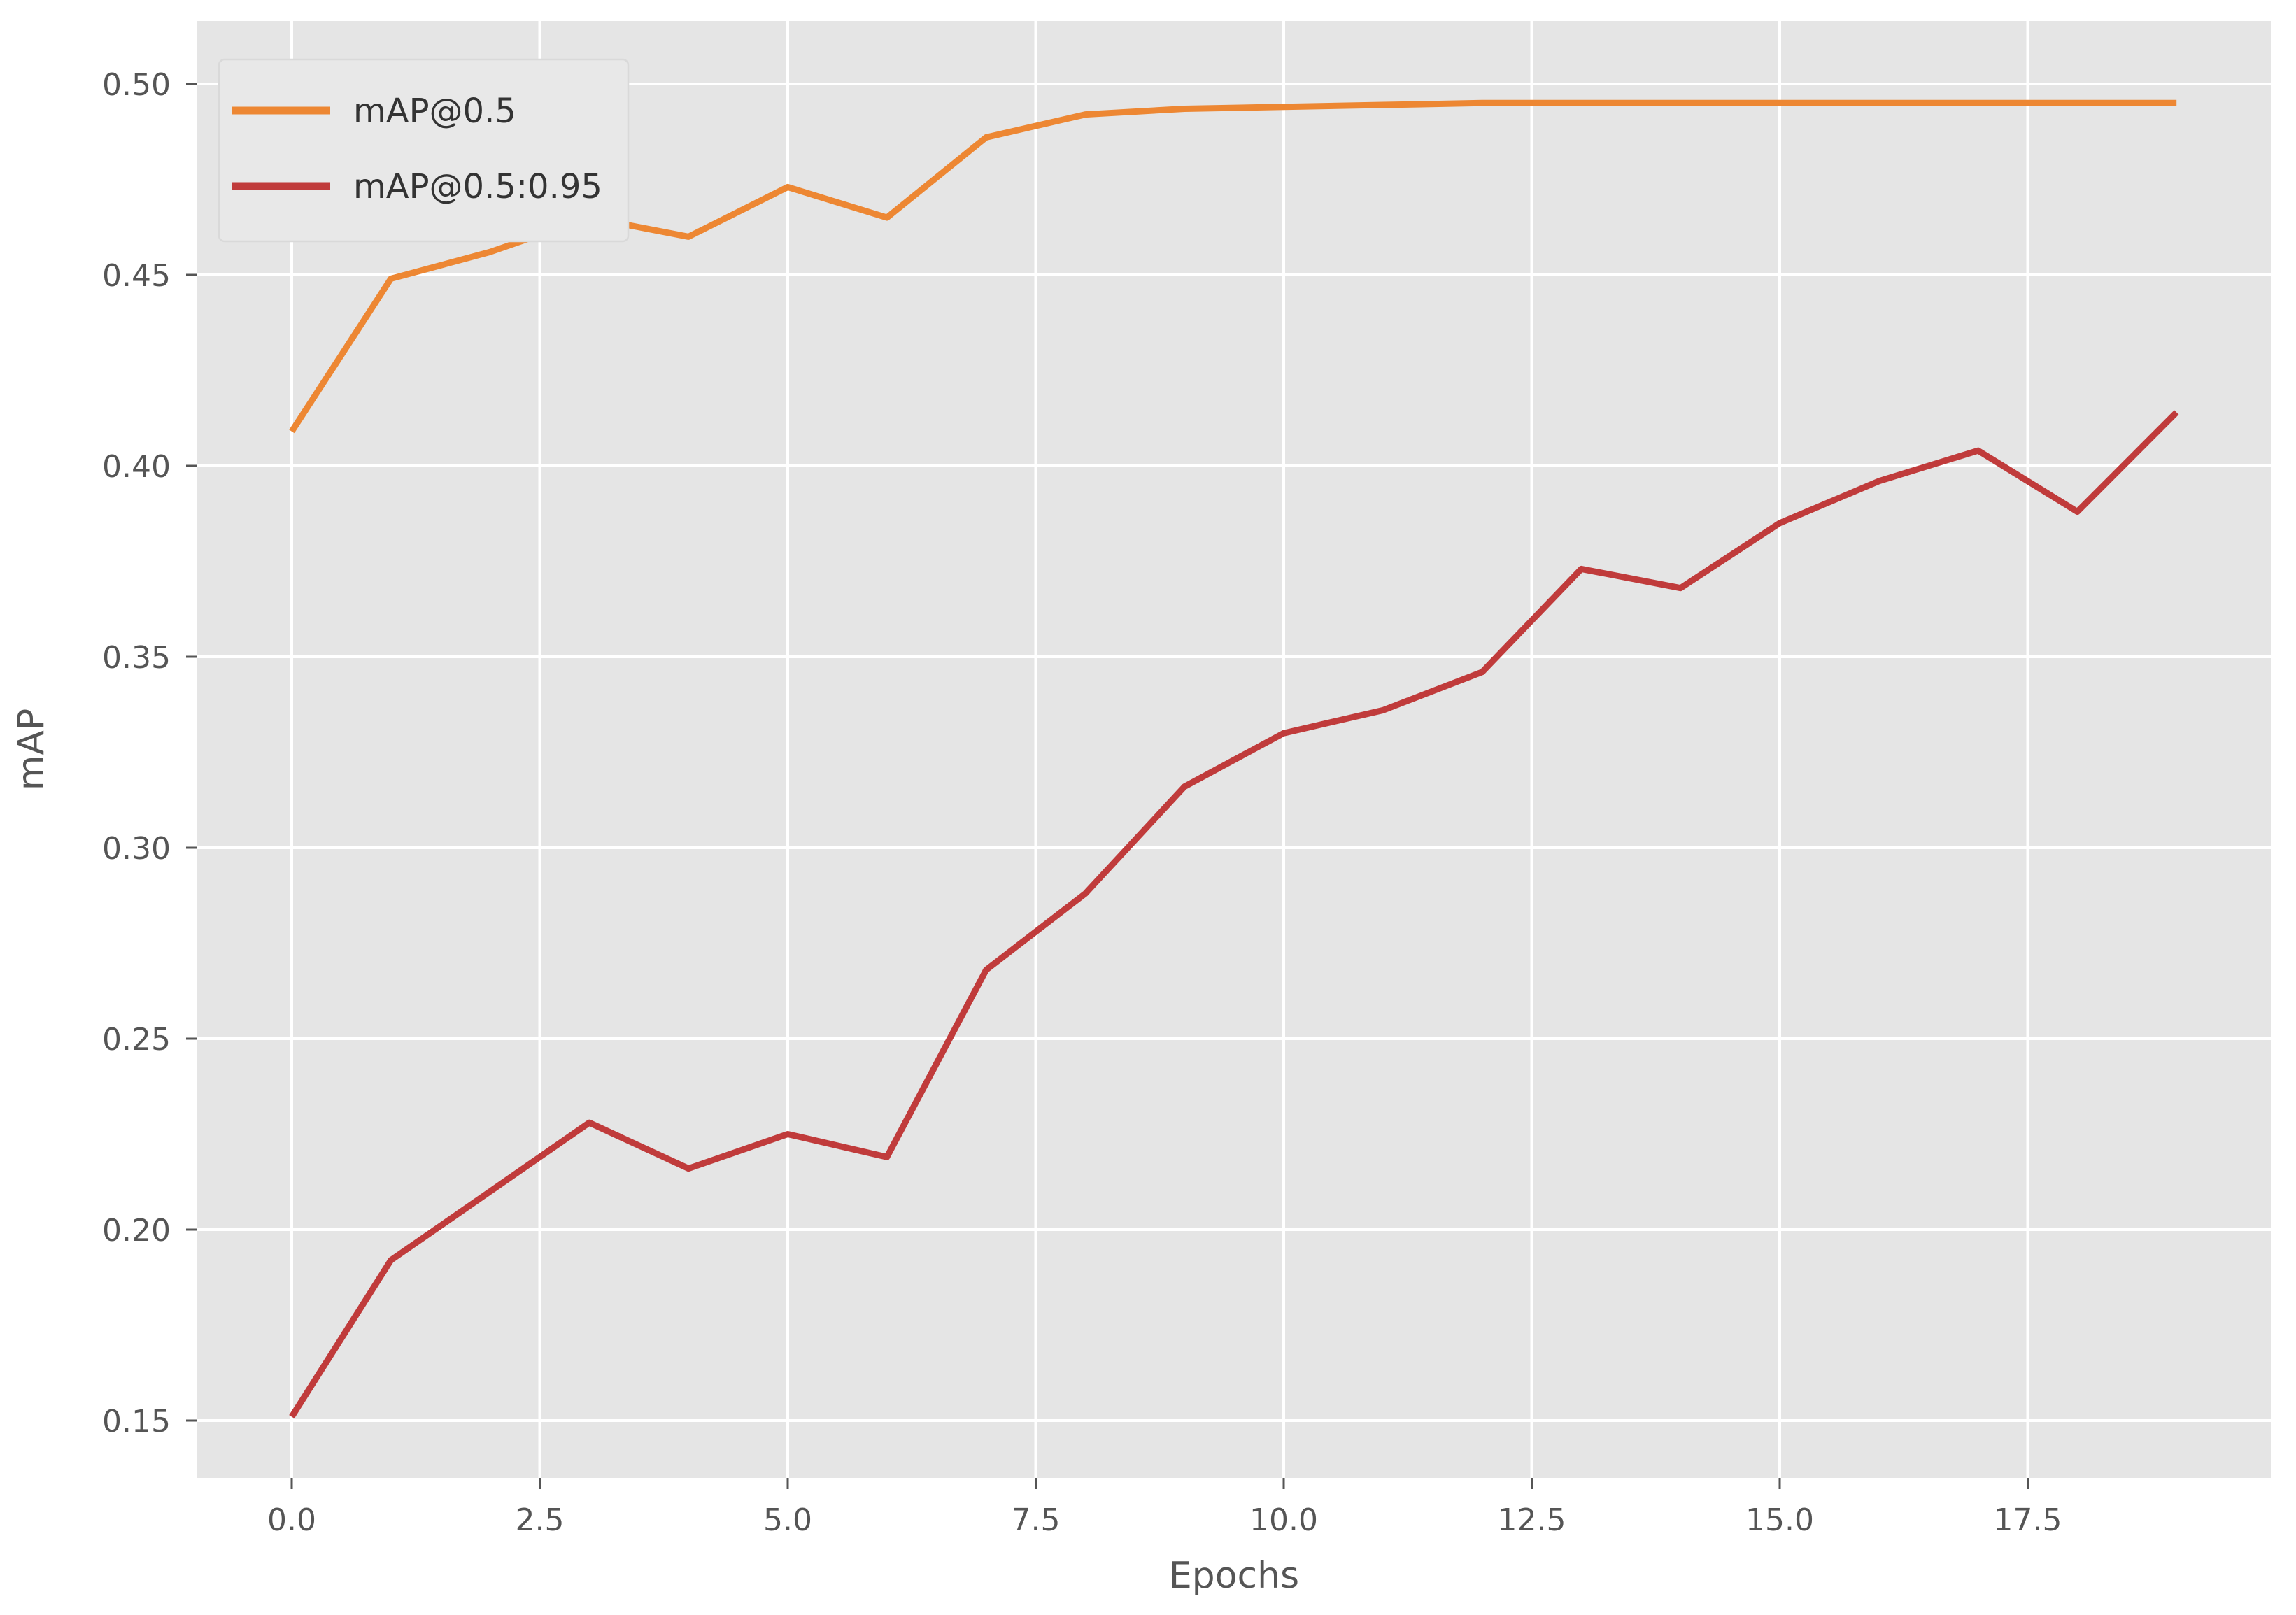 This screenshot has height=1615, width=2296. Describe the element at coordinates (540, 1520) in the screenshot. I see `x-tick-label: 2.5` at that location.